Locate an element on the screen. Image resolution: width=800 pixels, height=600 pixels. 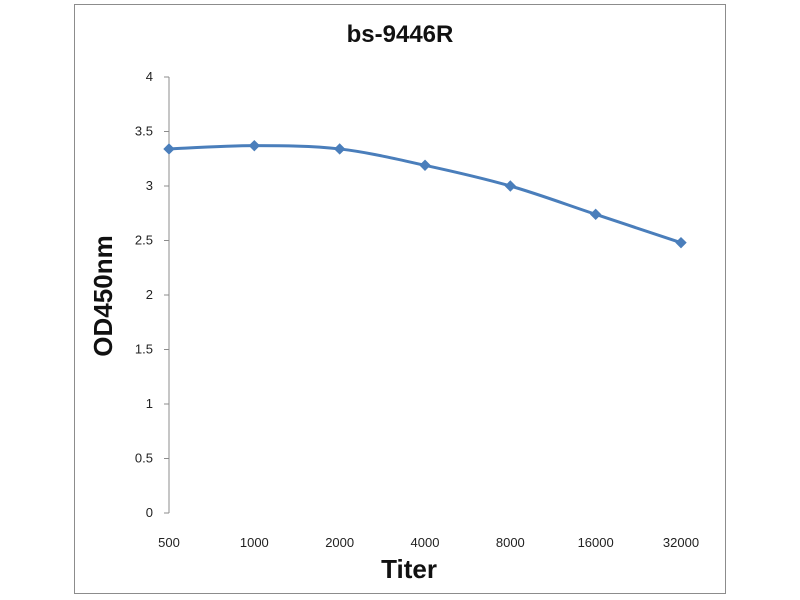
y-tick-label: 2 is located at coordinates (149, 294).